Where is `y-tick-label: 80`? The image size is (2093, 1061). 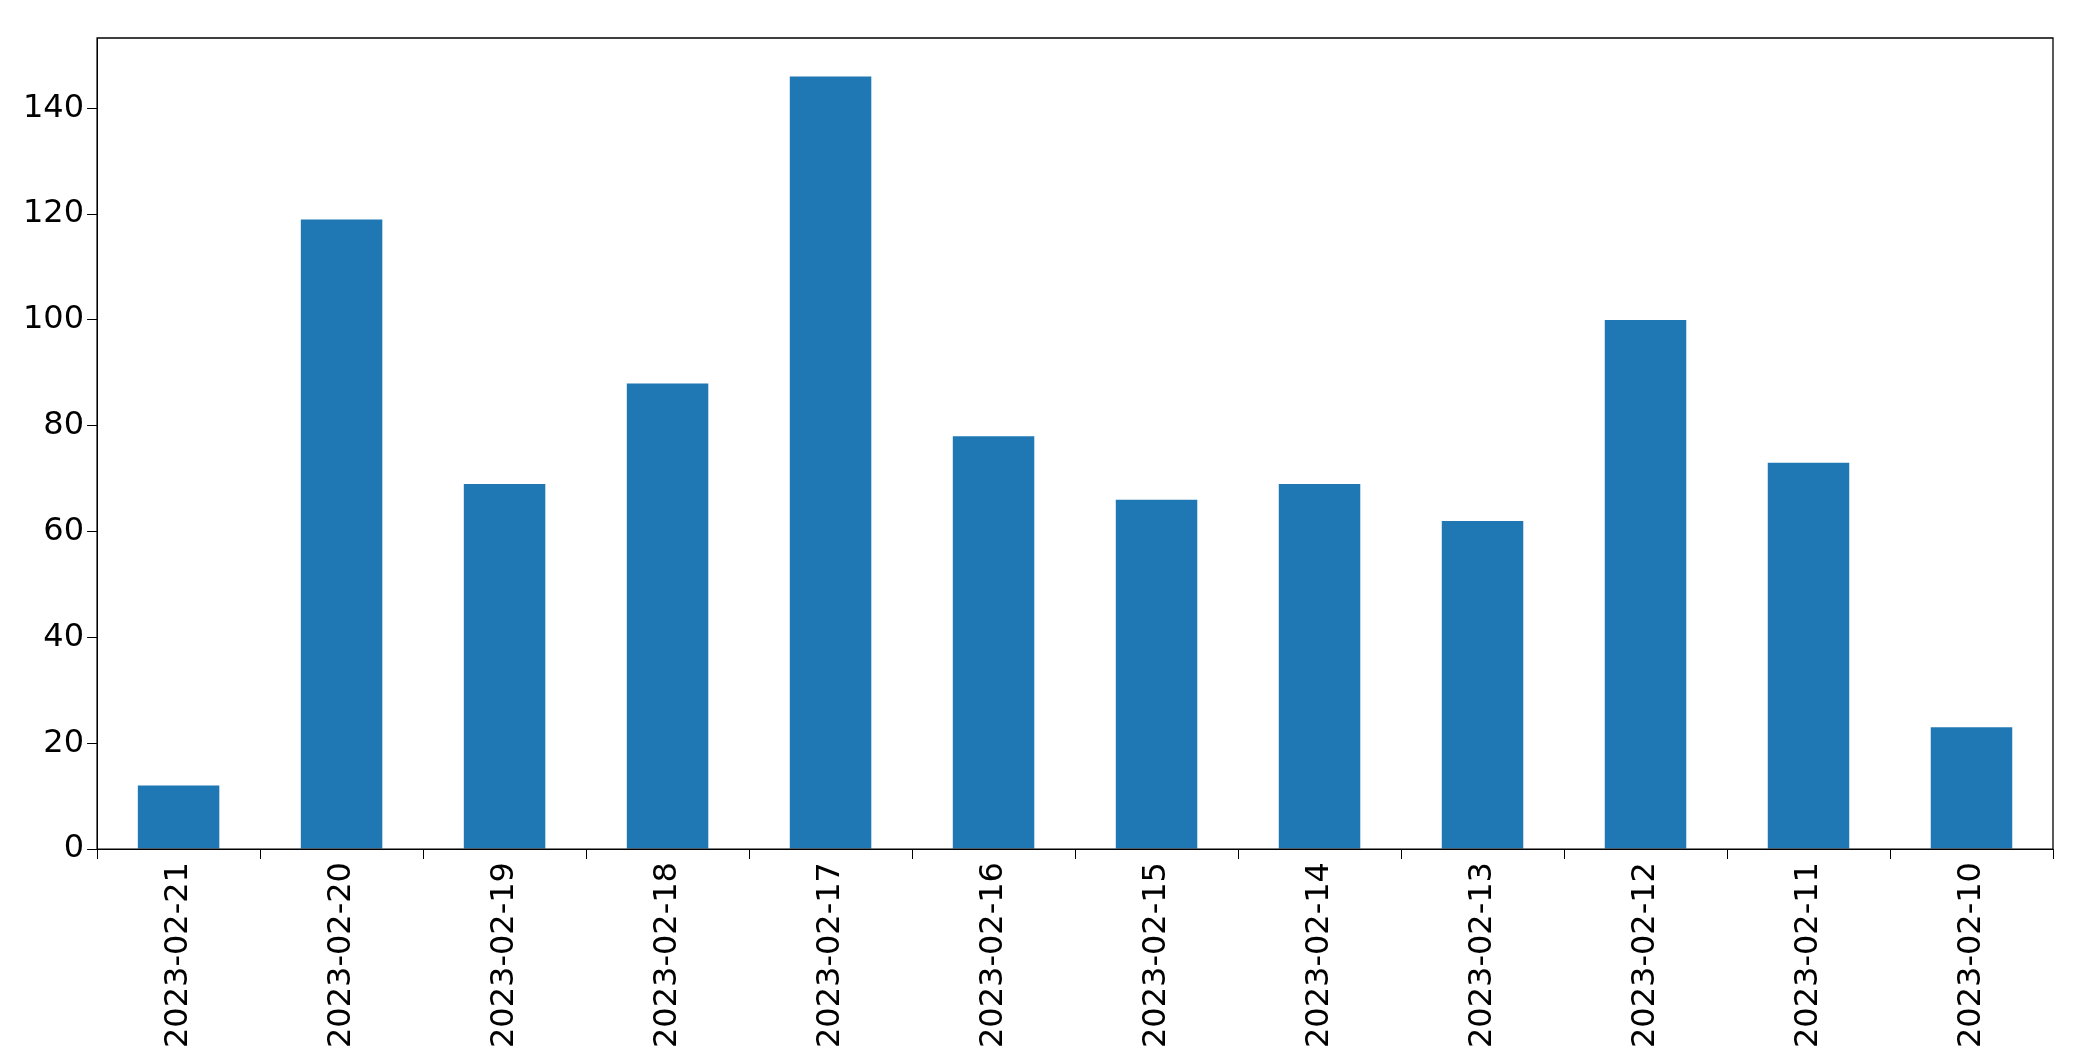
y-tick-label: 80 is located at coordinates (64, 423).